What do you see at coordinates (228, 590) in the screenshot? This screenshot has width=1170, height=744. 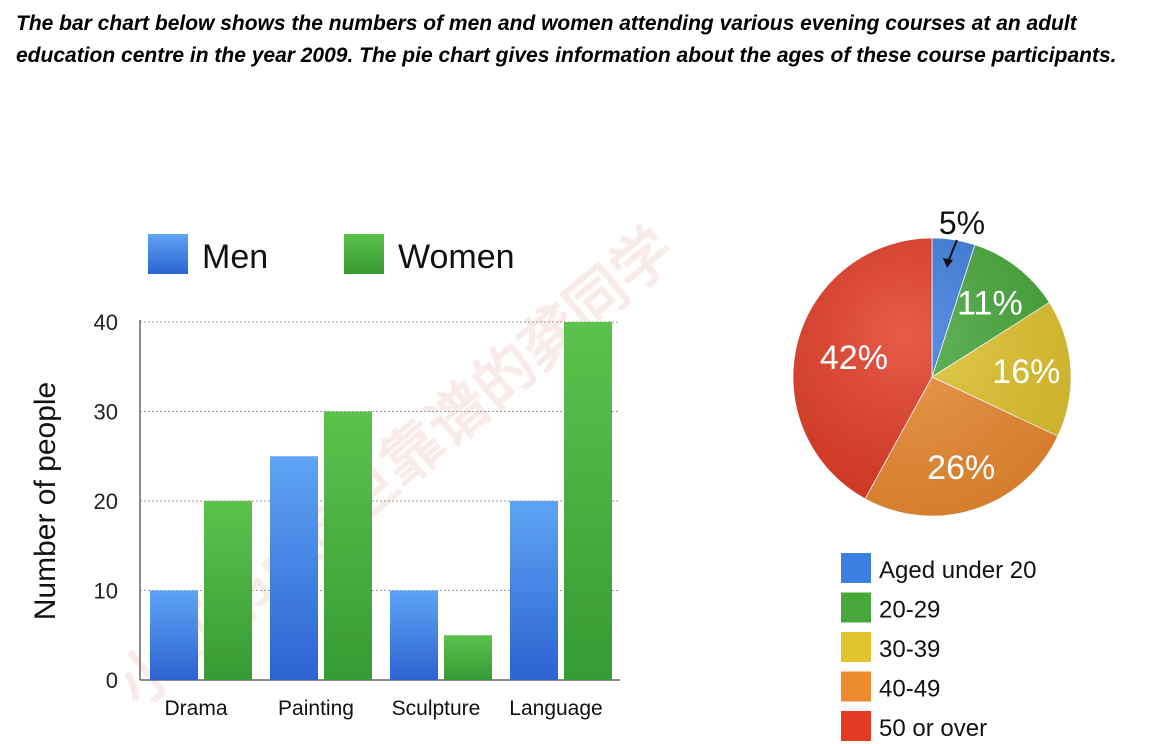 I see `bar-women-drama` at bounding box center [228, 590].